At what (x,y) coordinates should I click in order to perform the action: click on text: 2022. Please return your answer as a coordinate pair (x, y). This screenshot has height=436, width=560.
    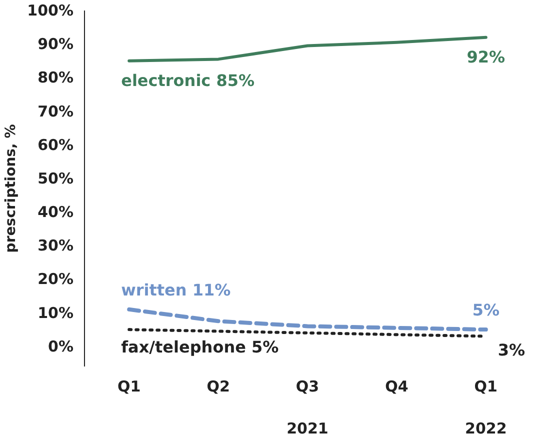
    Looking at the image, I should click on (486, 428).